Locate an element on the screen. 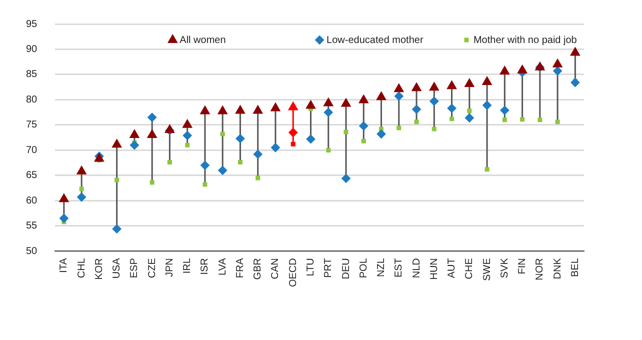  y-tick-label: 55 is located at coordinates (32, 226).